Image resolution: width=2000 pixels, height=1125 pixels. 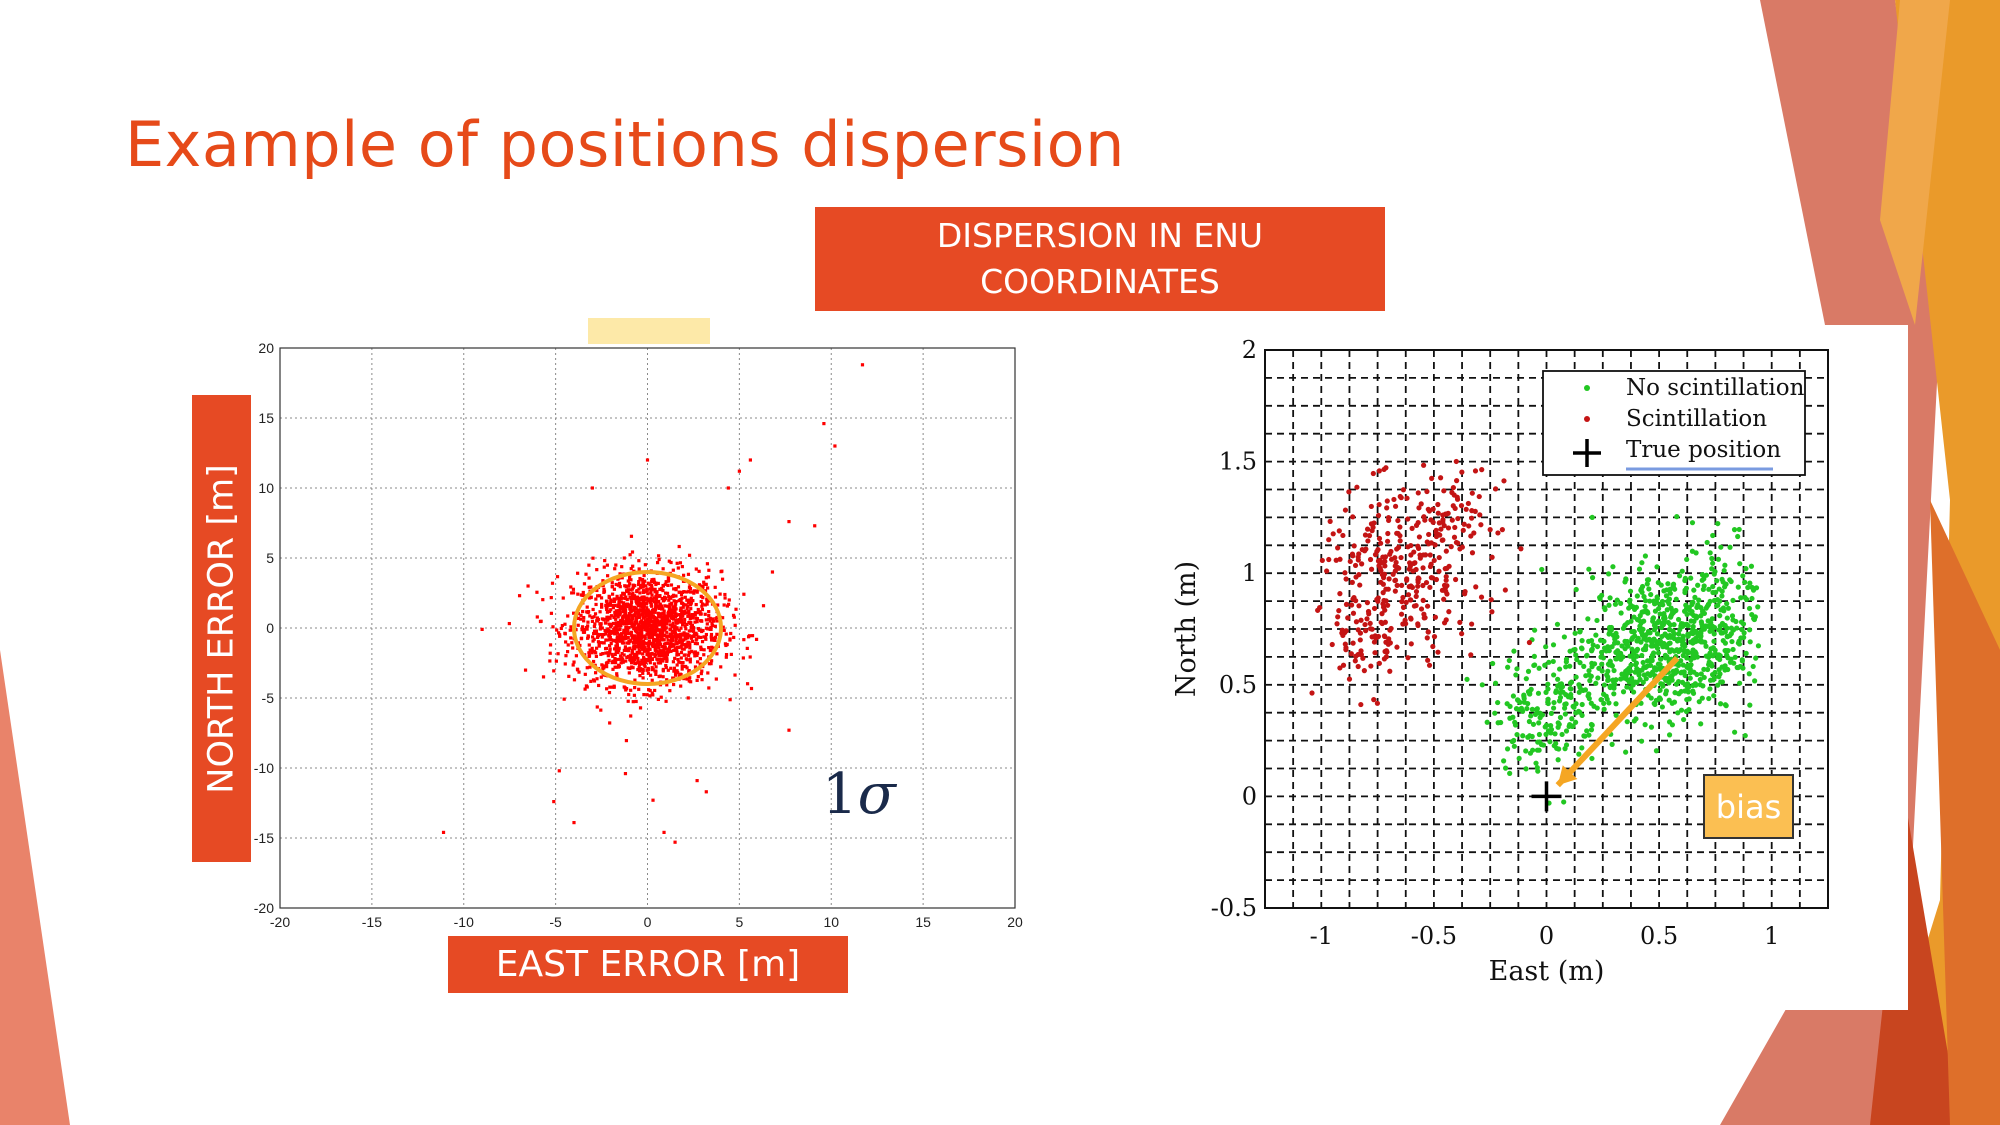 What do you see at coordinates (1546, 936) in the screenshot?
I see `x-tick-label: 0` at bounding box center [1546, 936].